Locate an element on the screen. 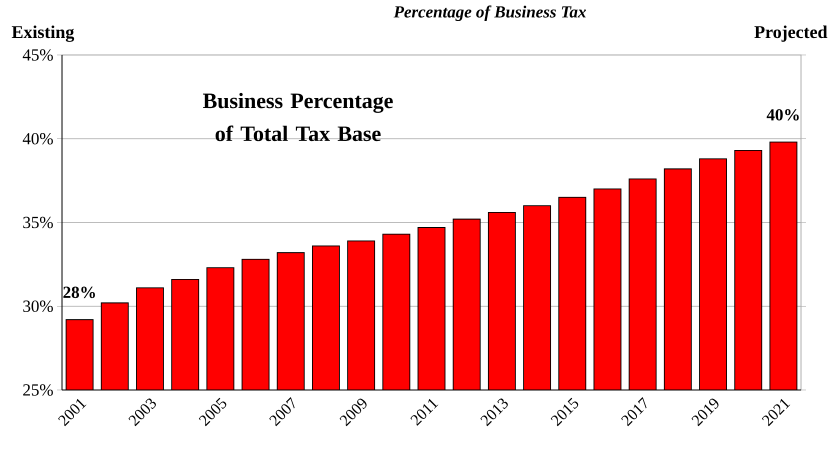 This screenshot has width=833, height=454. y-tick-label: 25% is located at coordinates (38, 390).